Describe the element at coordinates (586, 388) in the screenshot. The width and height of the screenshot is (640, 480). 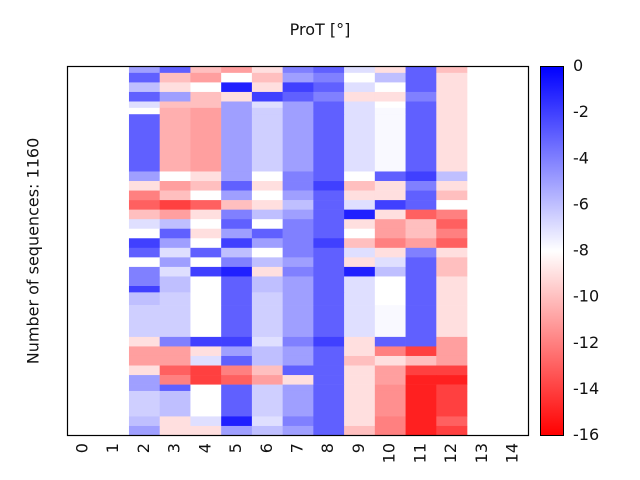
I see `colorbar-tick-label: -14` at that location.